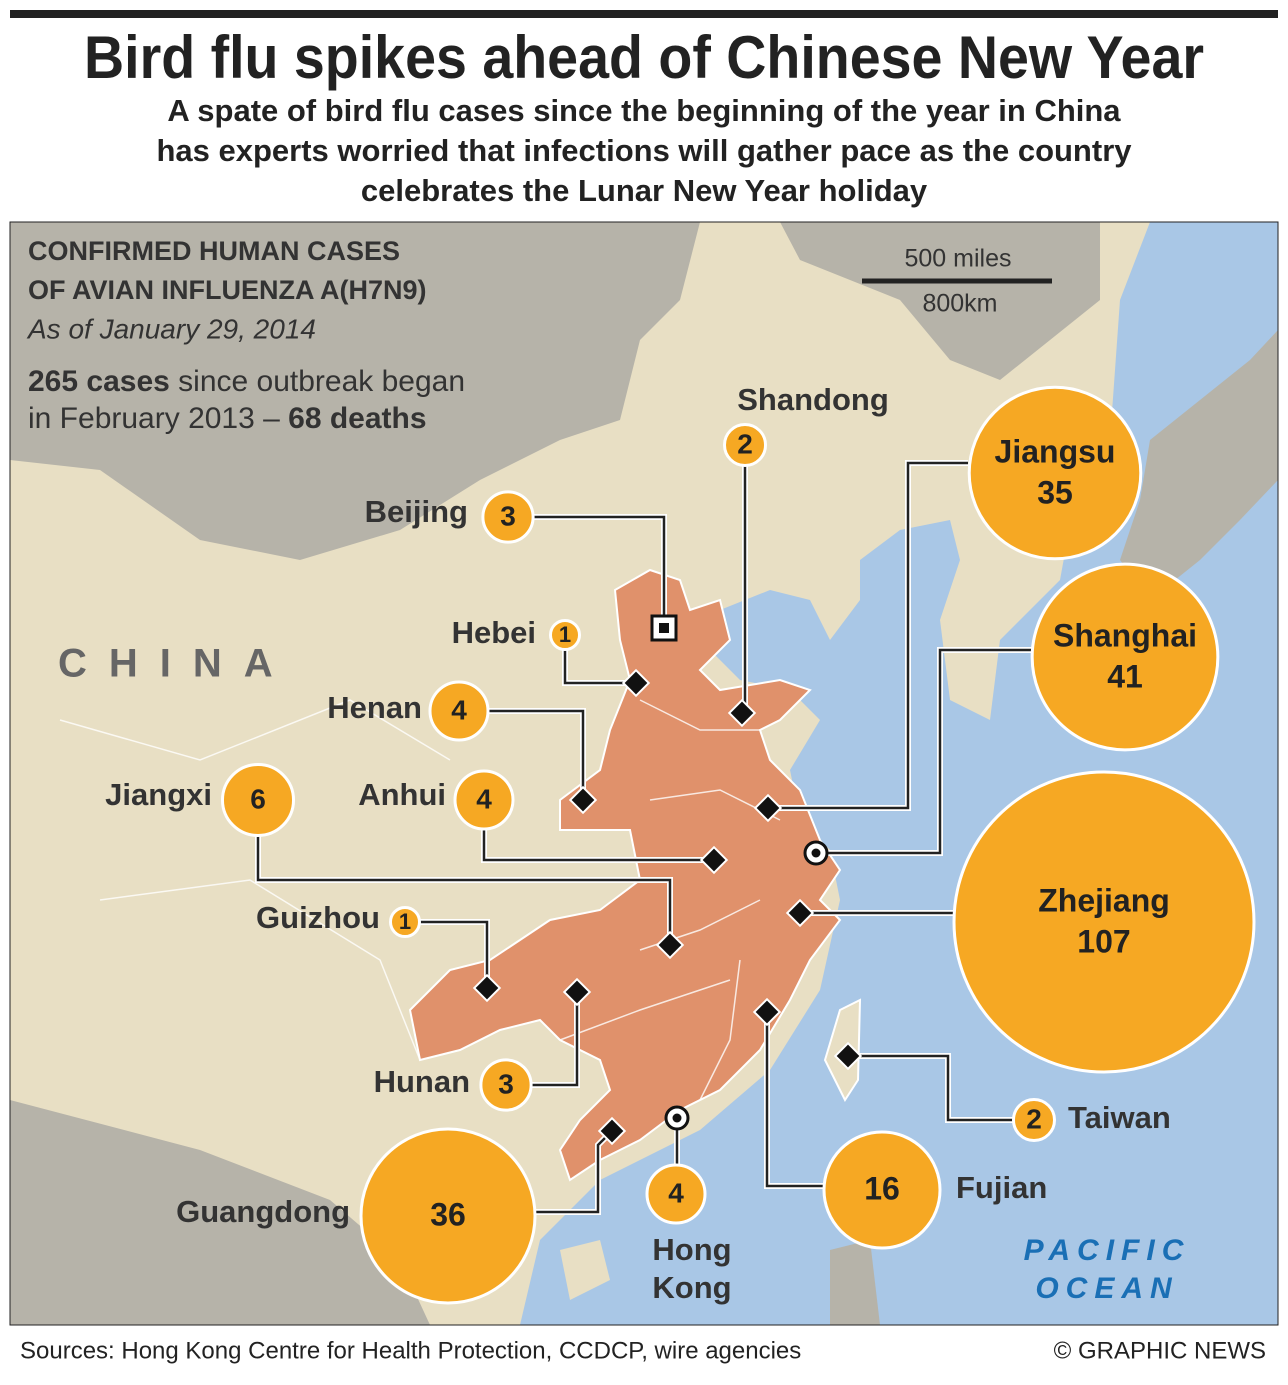 The image size is (1288, 1385). What do you see at coordinates (1125, 635) in the screenshot?
I see `province-name: Shanghai` at bounding box center [1125, 635].